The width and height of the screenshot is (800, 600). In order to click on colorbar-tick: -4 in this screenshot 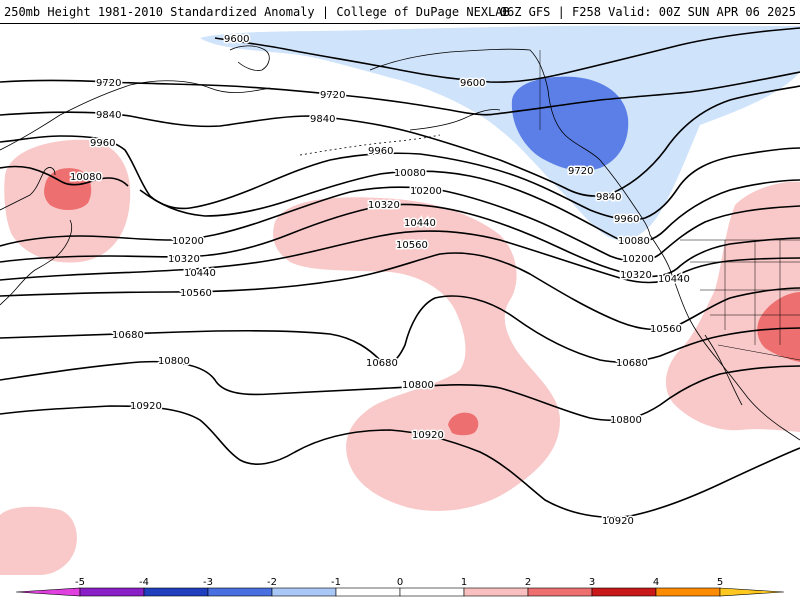, I will do `click(144, 582)`.